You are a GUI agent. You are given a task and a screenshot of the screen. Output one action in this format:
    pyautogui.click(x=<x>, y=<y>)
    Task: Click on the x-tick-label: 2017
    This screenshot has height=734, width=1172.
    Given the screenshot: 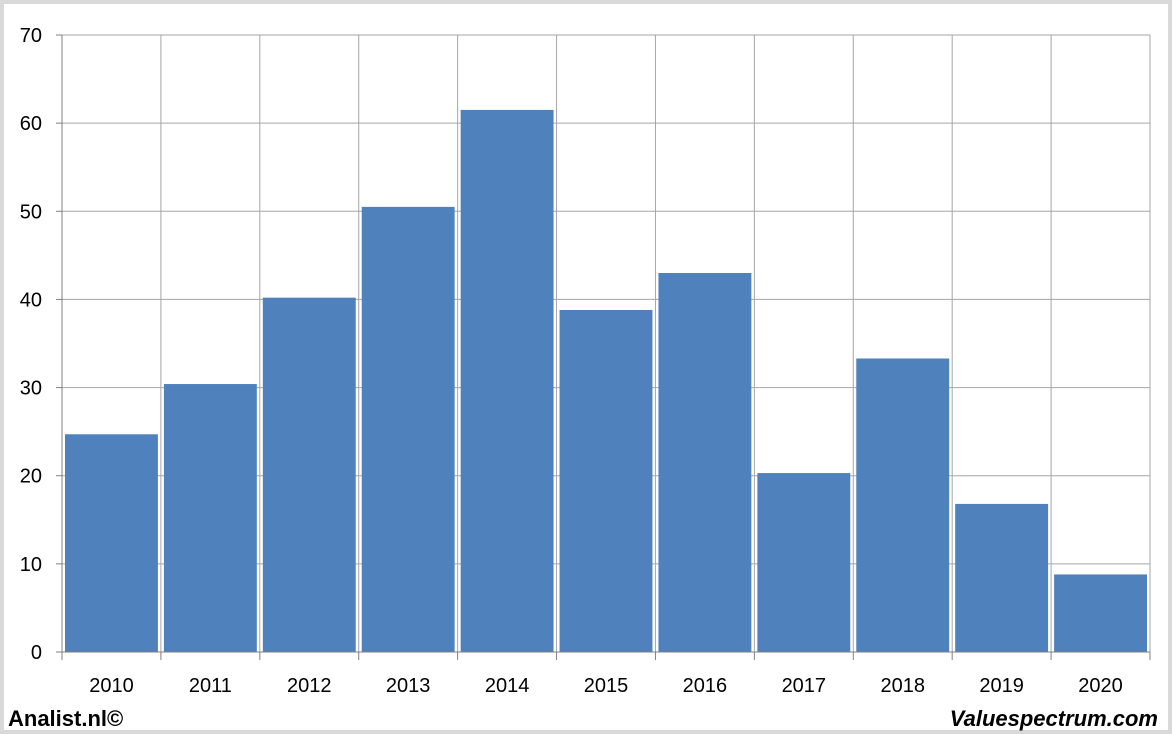 What is the action you would take?
    pyautogui.click(x=804, y=686)
    